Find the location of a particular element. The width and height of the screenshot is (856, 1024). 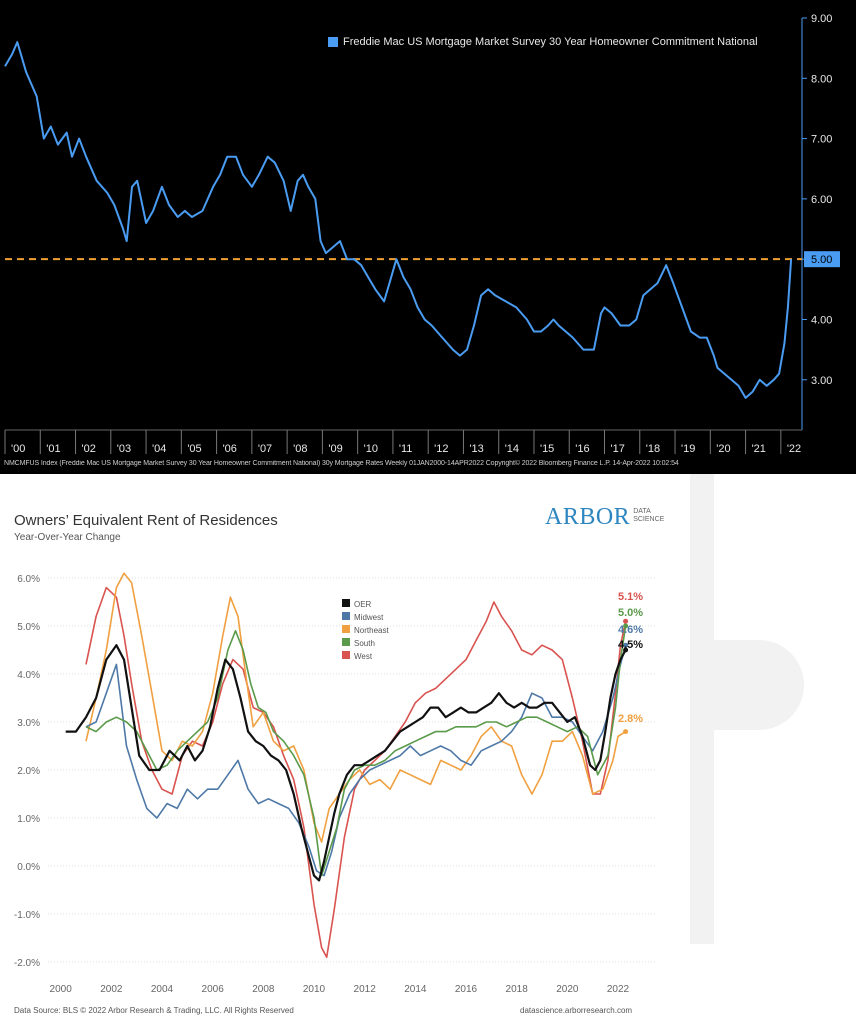

x-tick-label: '04 is located at coordinates (159, 449).